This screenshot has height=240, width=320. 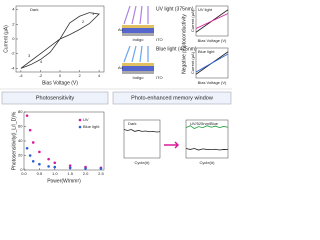 I want to click on x-tick-label: 2, so click(x=79, y=75).